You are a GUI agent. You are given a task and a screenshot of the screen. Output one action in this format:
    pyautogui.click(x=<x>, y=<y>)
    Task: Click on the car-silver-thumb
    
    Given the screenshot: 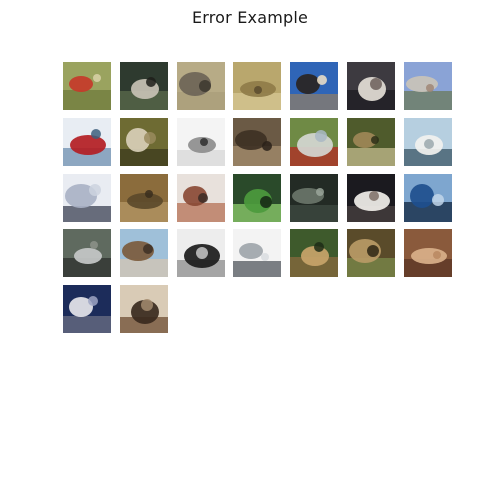 What is the action you would take?
    pyautogui.click(x=87, y=198)
    